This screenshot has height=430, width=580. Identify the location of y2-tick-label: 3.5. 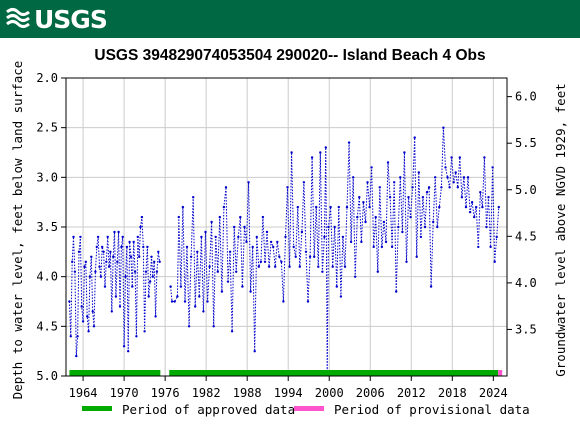
(526, 329).